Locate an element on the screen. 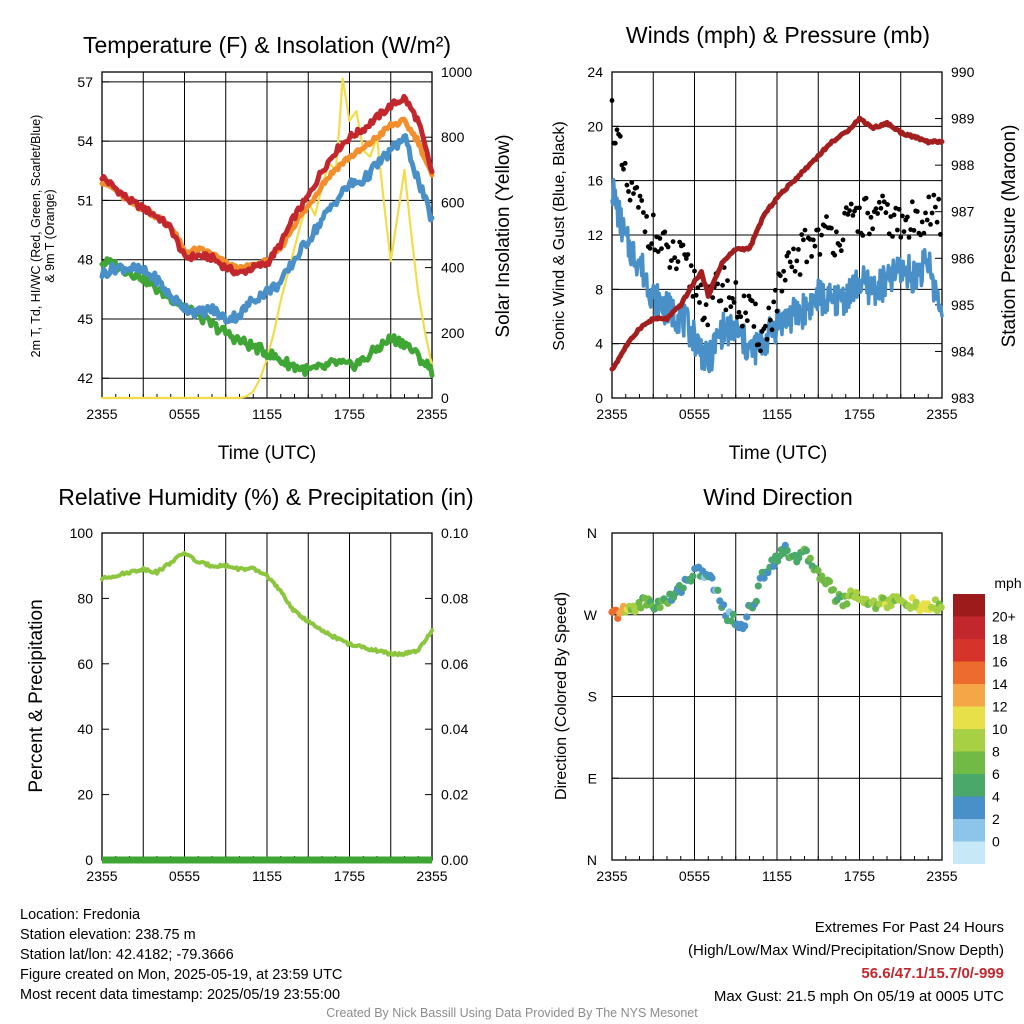  wind-y2label: Station Pressure (Maroon) is located at coordinates (1009, 236).